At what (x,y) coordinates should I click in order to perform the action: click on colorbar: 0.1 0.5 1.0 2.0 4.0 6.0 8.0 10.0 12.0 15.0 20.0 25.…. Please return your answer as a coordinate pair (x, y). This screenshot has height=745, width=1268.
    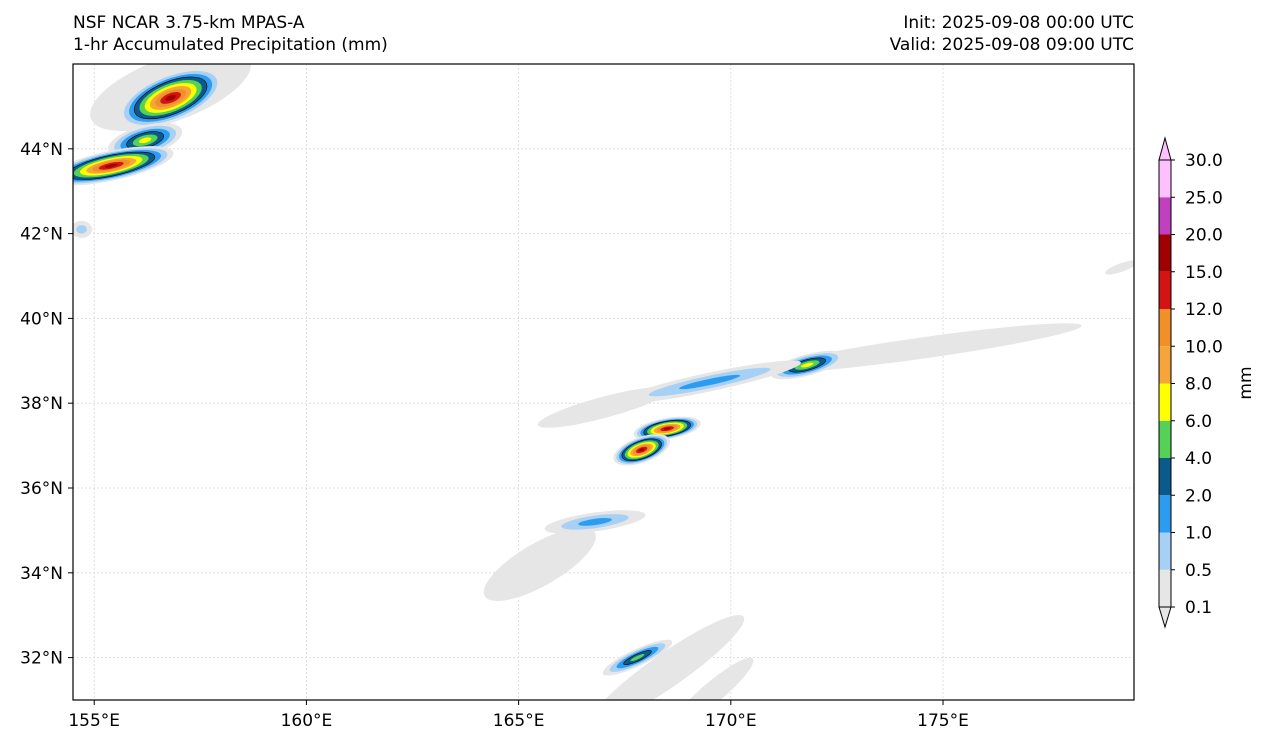
    Looking at the image, I should click on (1207, 382).